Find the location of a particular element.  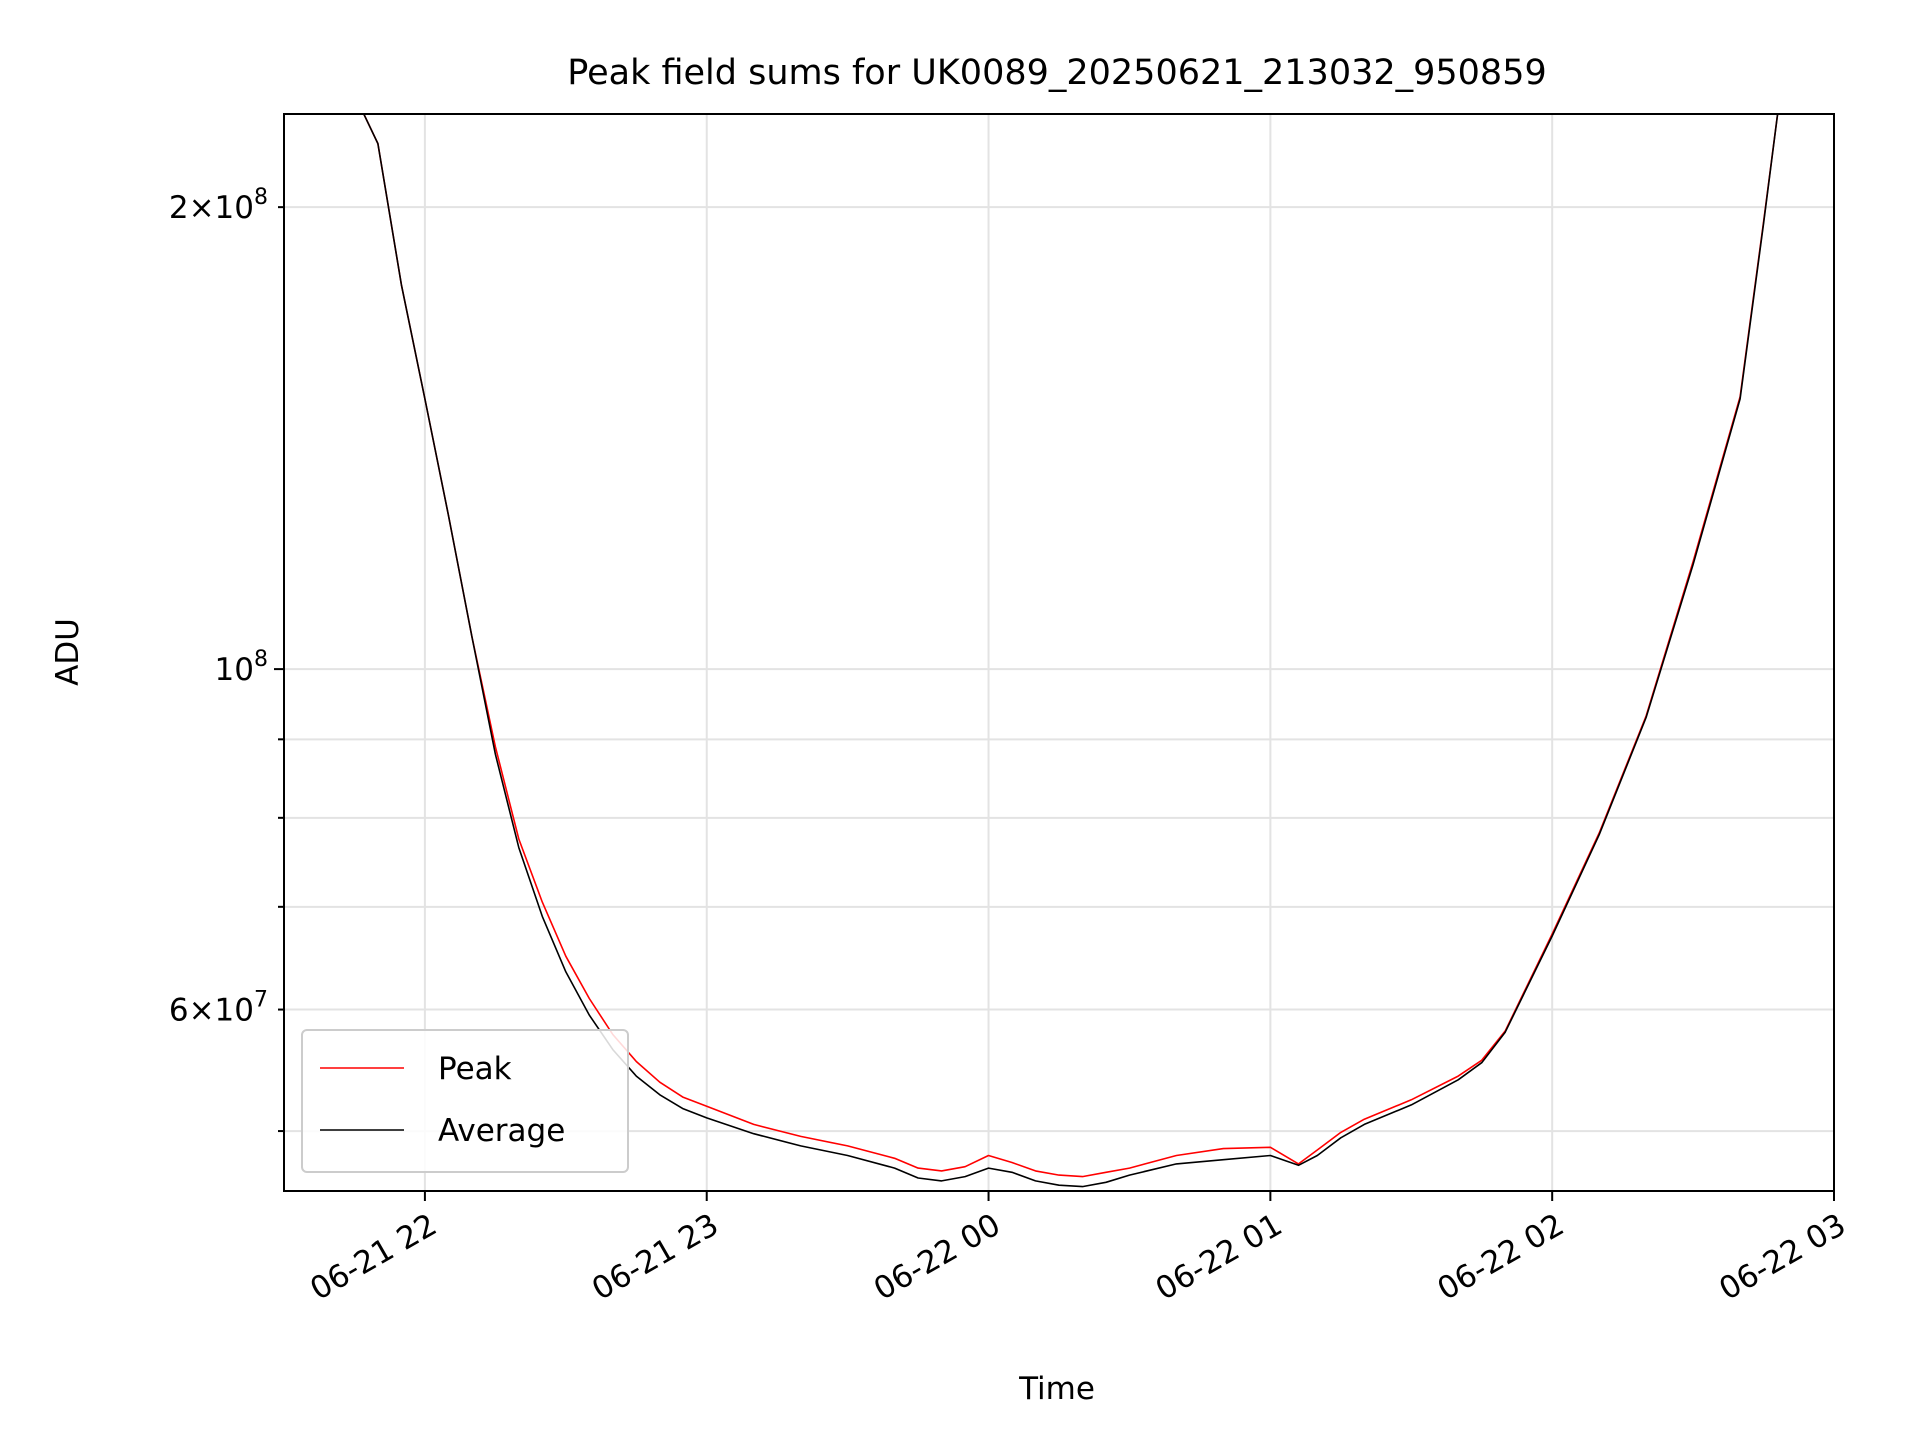

legend-box is located at coordinates (465, 1101).